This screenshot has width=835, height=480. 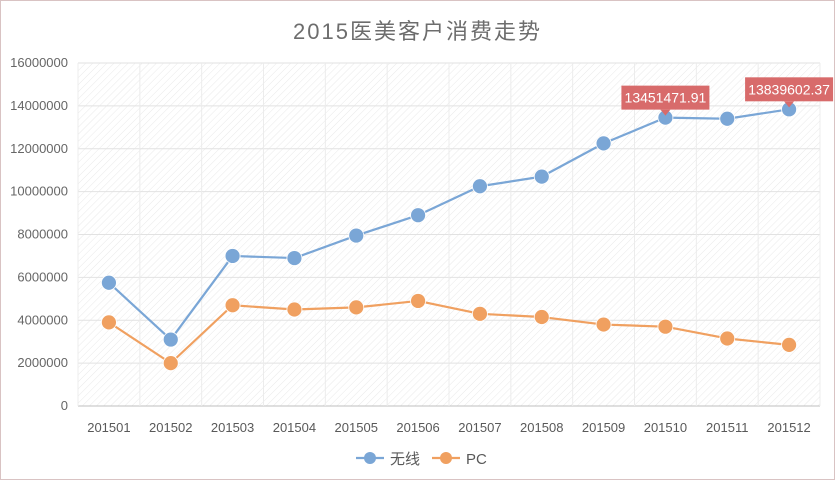 I want to click on x-tick-label: 201510, so click(x=665, y=427).